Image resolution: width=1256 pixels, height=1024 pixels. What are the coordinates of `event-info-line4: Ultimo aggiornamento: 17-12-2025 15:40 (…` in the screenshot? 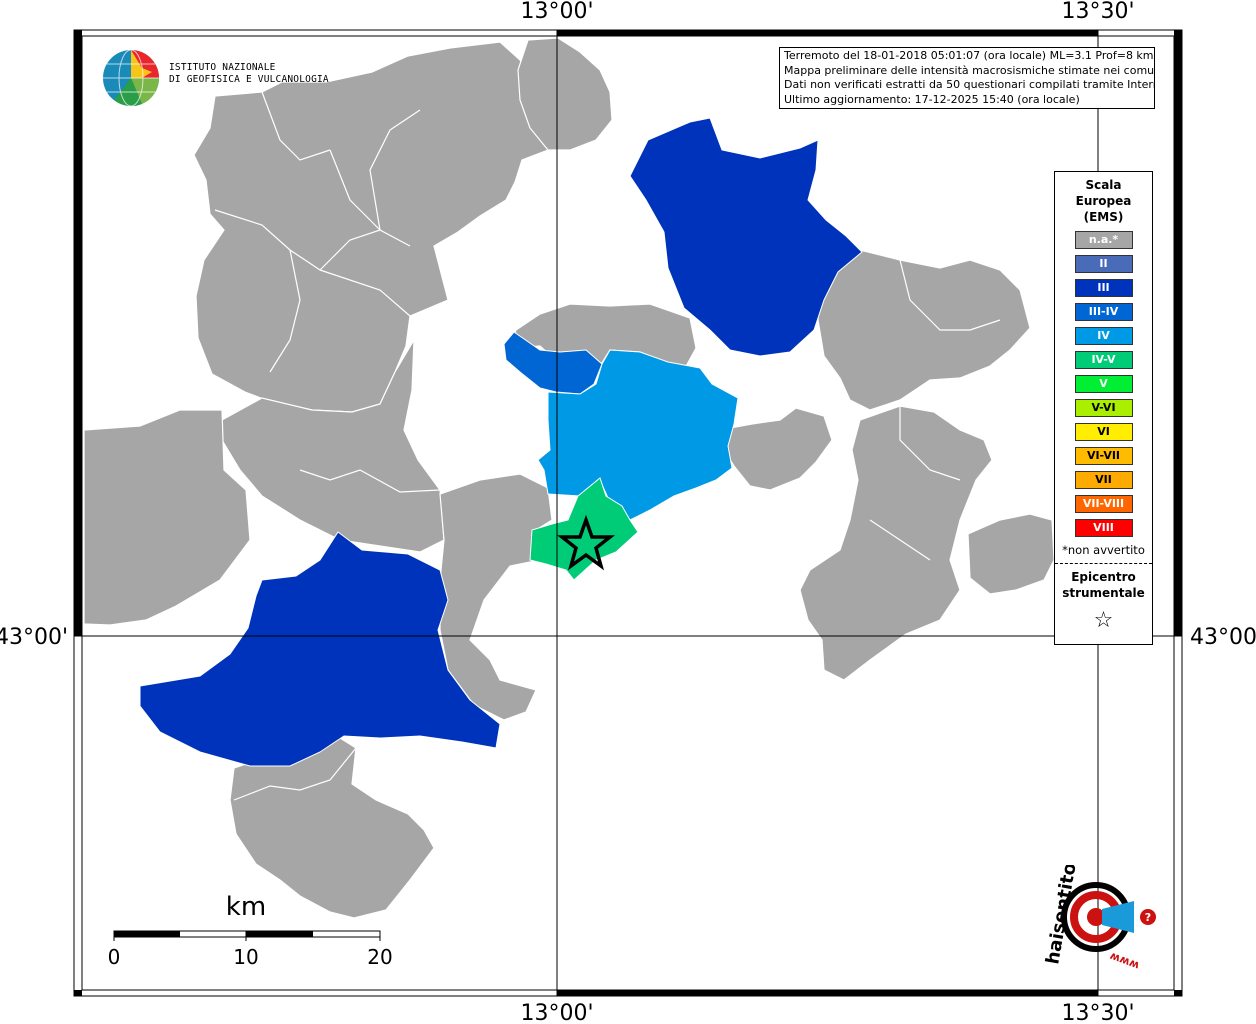 It's located at (932, 99).